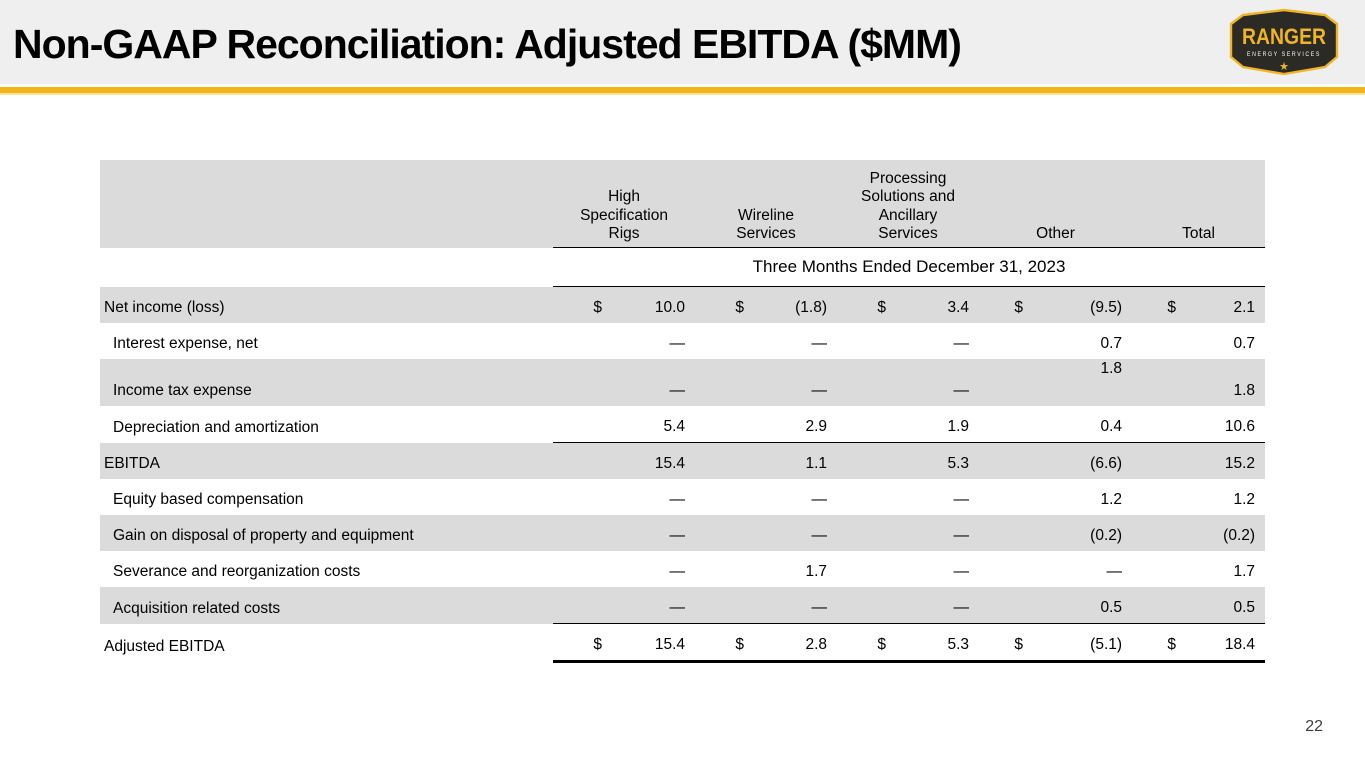  Describe the element at coordinates (794, 643) in the screenshot. I see `cell-value: 2.8` at that location.